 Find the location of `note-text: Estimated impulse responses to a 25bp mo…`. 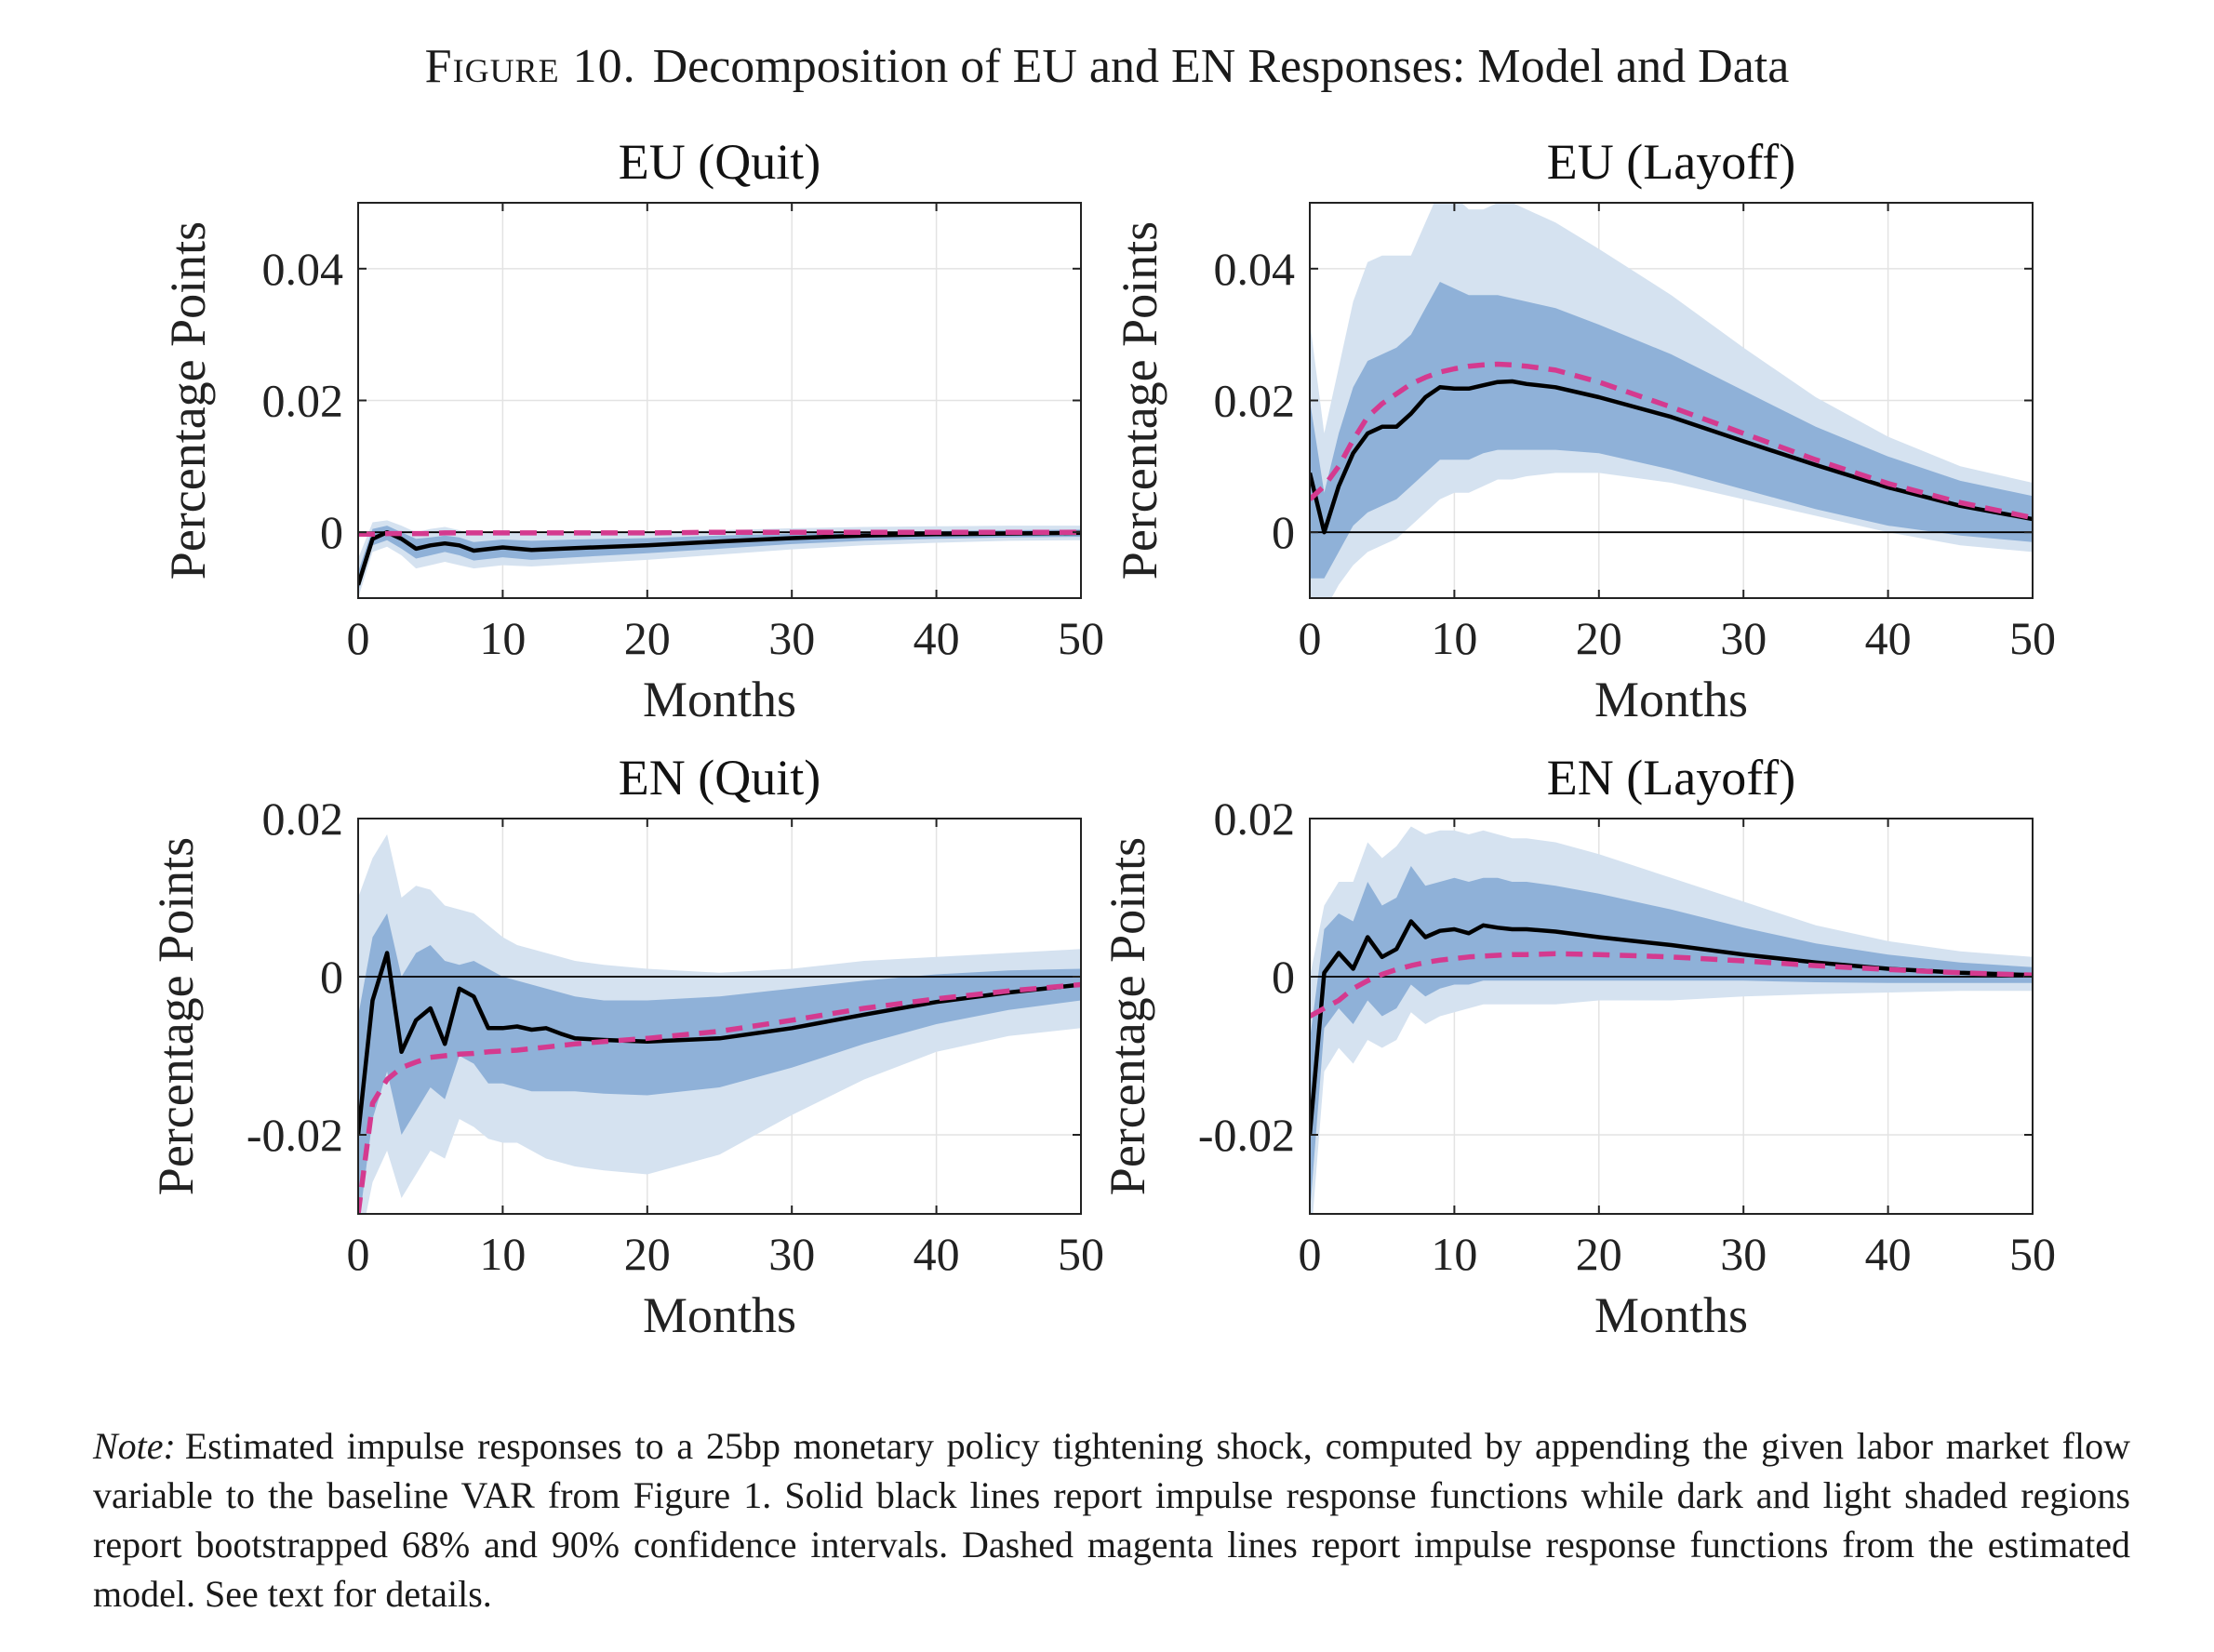

note-text: Estimated impulse responses to a 25bp mo… is located at coordinates (1111, 1520).